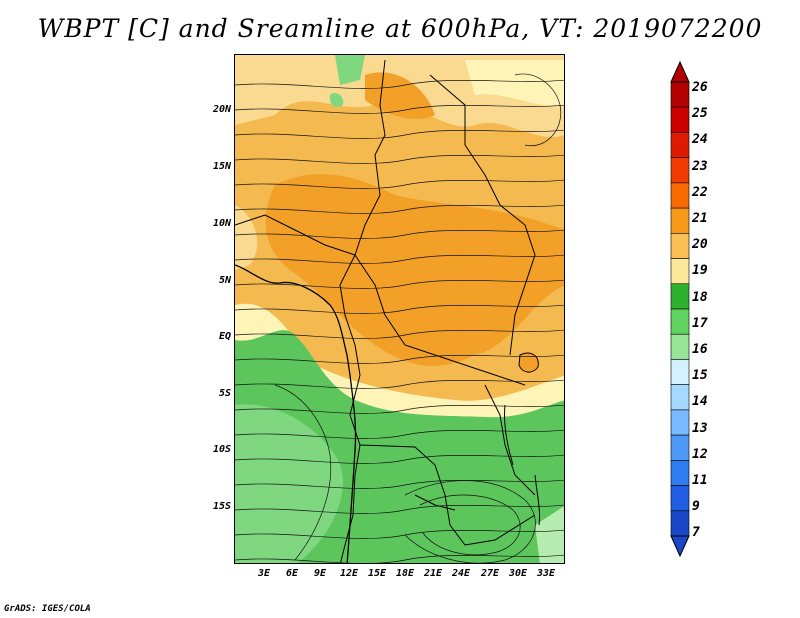 The image size is (800, 618). What do you see at coordinates (696, 507) in the screenshot?
I see `colorbar-label: 9` at bounding box center [696, 507].